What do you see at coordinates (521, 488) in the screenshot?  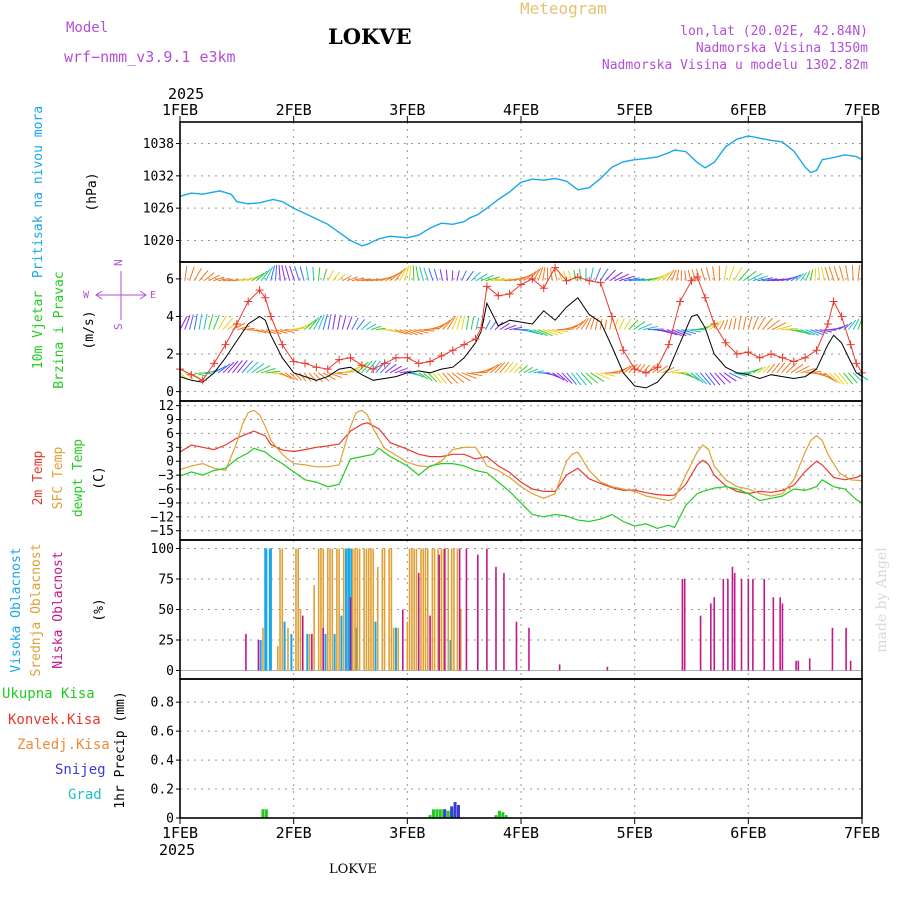 I see `dewpoint-line` at bounding box center [521, 488].